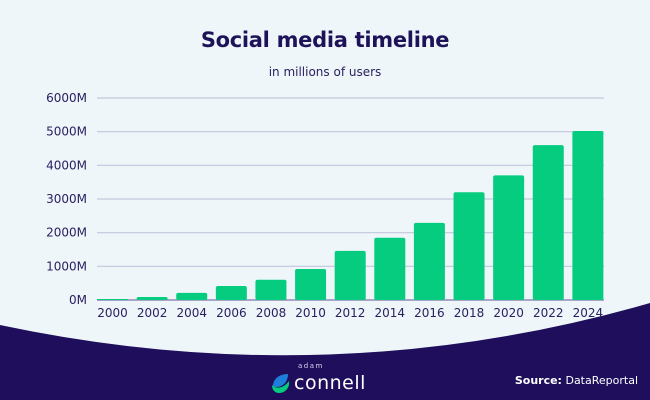 Image resolution: width=650 pixels, height=400 pixels. I want to click on bar-2024, so click(588, 215).